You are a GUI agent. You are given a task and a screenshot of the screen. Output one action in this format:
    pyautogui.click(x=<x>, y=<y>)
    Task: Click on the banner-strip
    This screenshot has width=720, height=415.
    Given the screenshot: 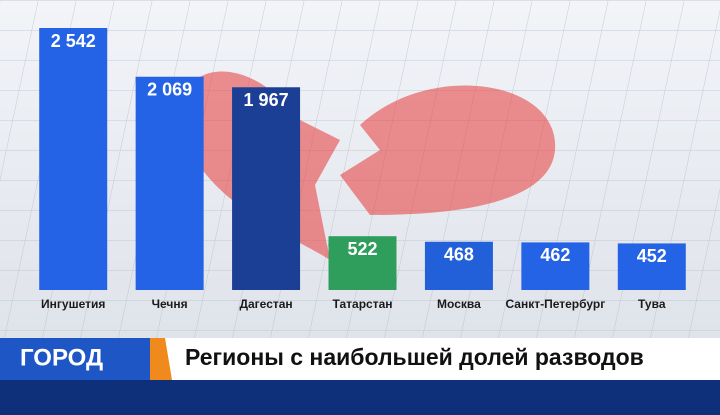 What is the action you would take?
    pyautogui.click(x=360, y=397)
    